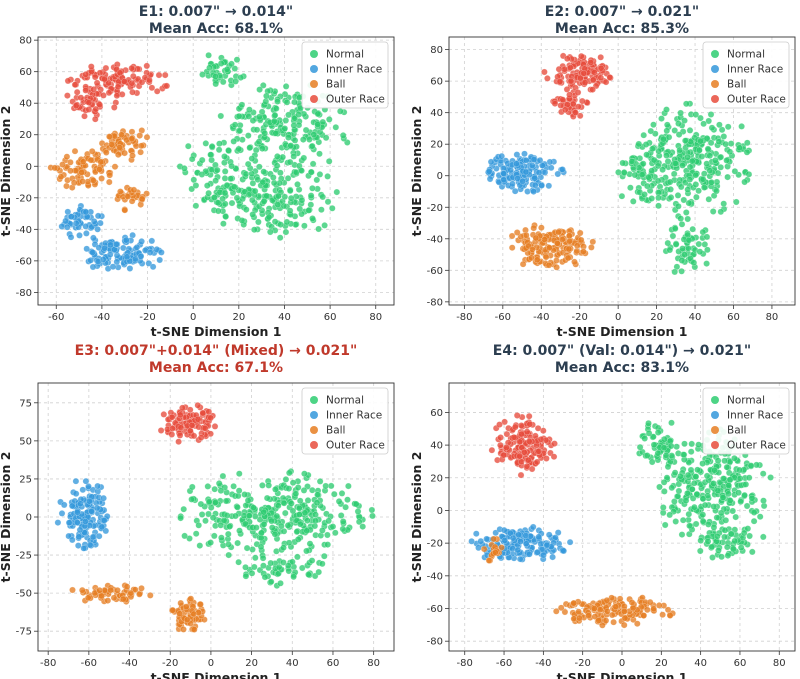  What do you see at coordinates (345, 55) in the screenshot?
I see `legend-label: Normal` at bounding box center [345, 55].